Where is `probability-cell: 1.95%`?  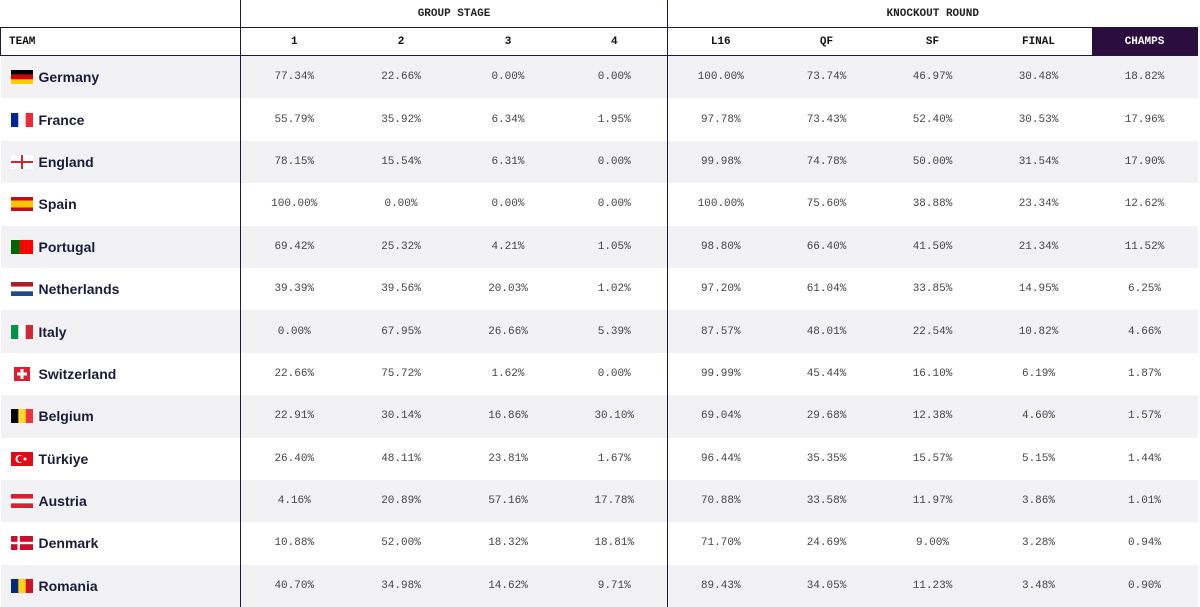
probability-cell: 1.95% is located at coordinates (614, 119).